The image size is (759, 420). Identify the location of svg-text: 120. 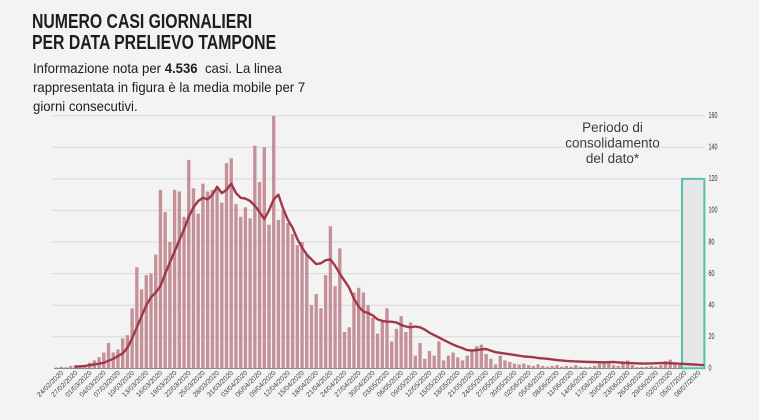
(713, 178).